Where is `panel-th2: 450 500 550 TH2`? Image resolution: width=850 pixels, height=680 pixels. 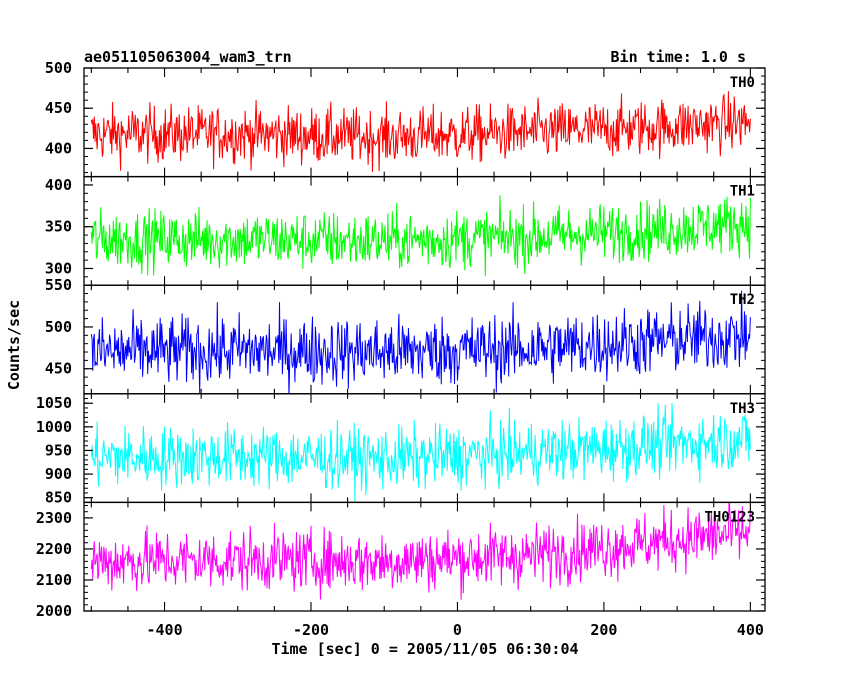
panel-th2: 450 500 550 TH2 is located at coordinates (405, 335).